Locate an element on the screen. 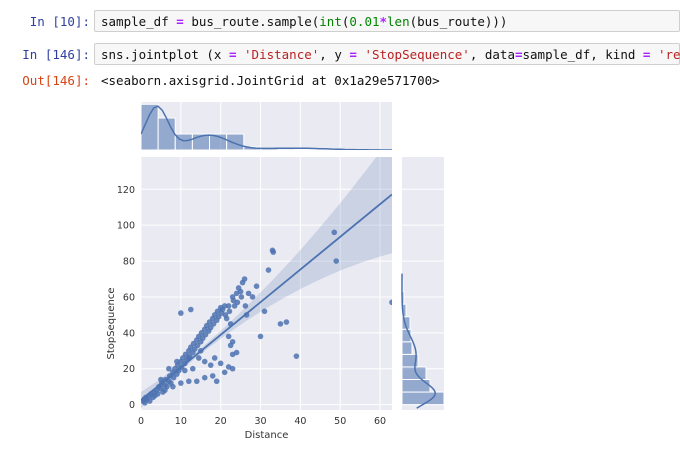 The width and height of the screenshot is (680, 453). y-tick-label: 20 is located at coordinates (129, 369).